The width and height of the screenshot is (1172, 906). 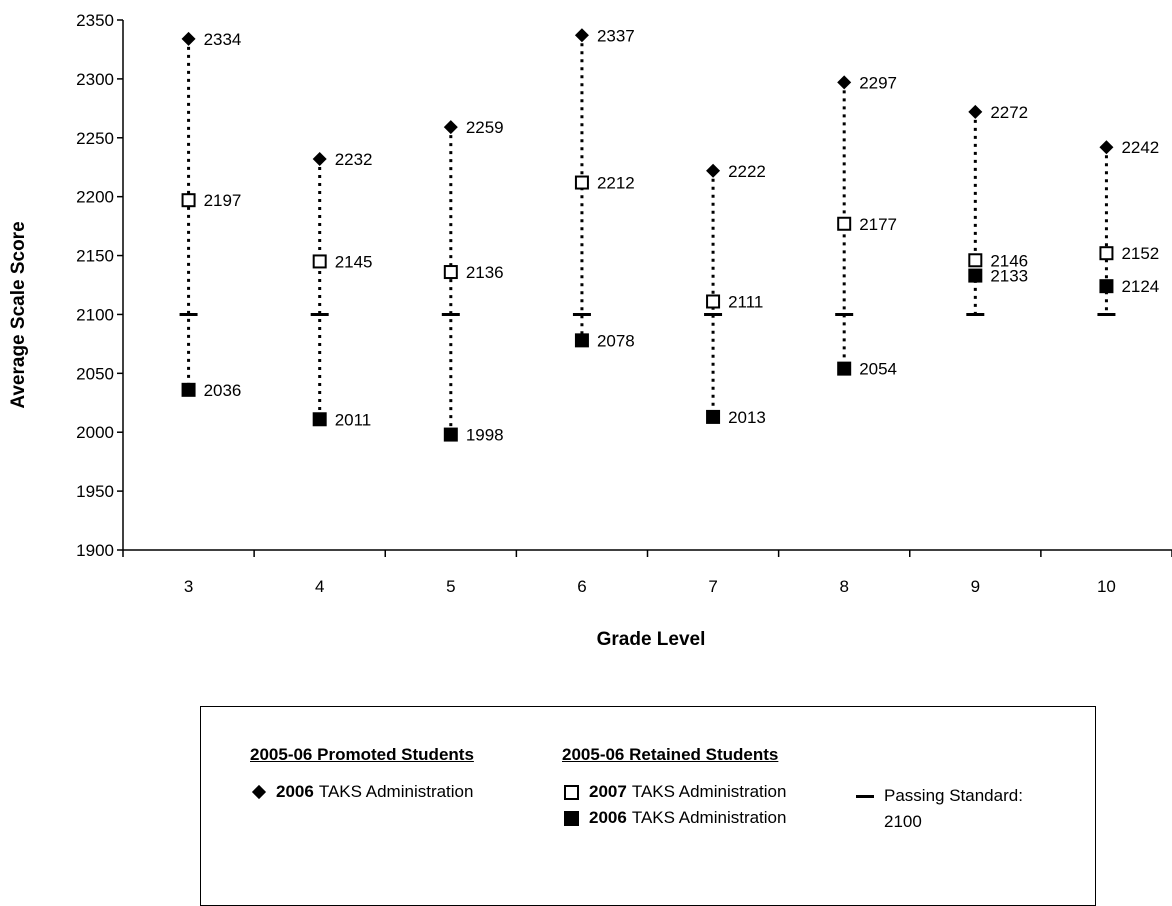 What do you see at coordinates (878, 369) in the screenshot?
I see `retained-2006-label: 2054` at bounding box center [878, 369].